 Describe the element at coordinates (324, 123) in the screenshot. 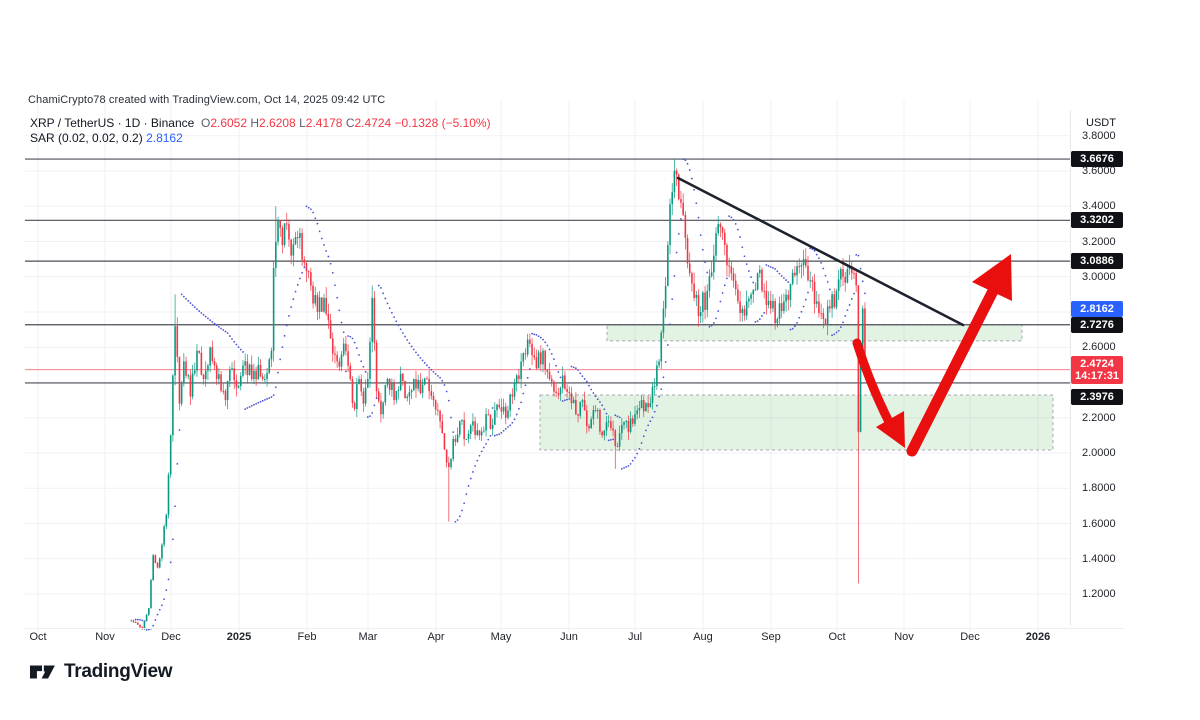

I see `low-value: 2.4178` at that location.